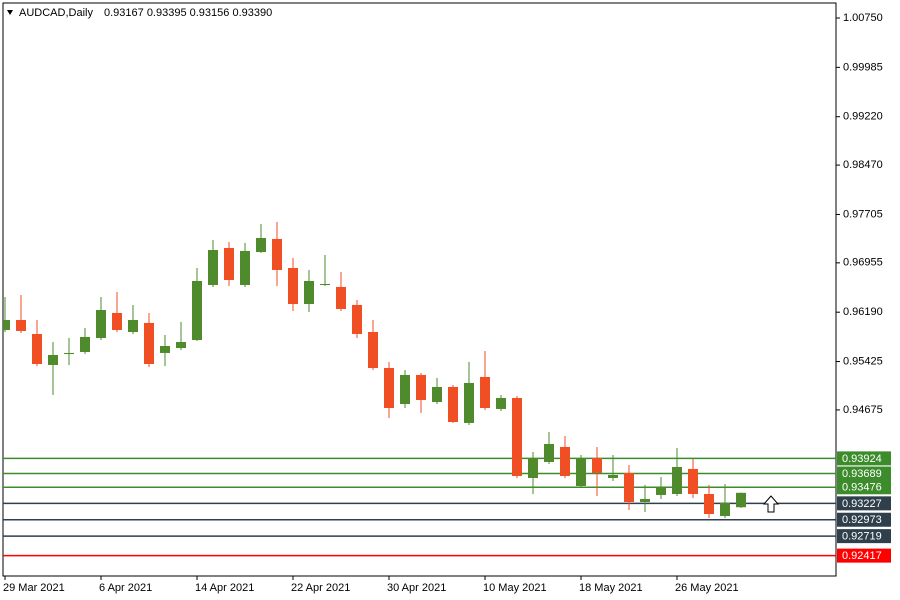 The width and height of the screenshot is (900, 600). What do you see at coordinates (34, 588) in the screenshot?
I see `x-tick-label: 29 Mar 2021` at bounding box center [34, 588].